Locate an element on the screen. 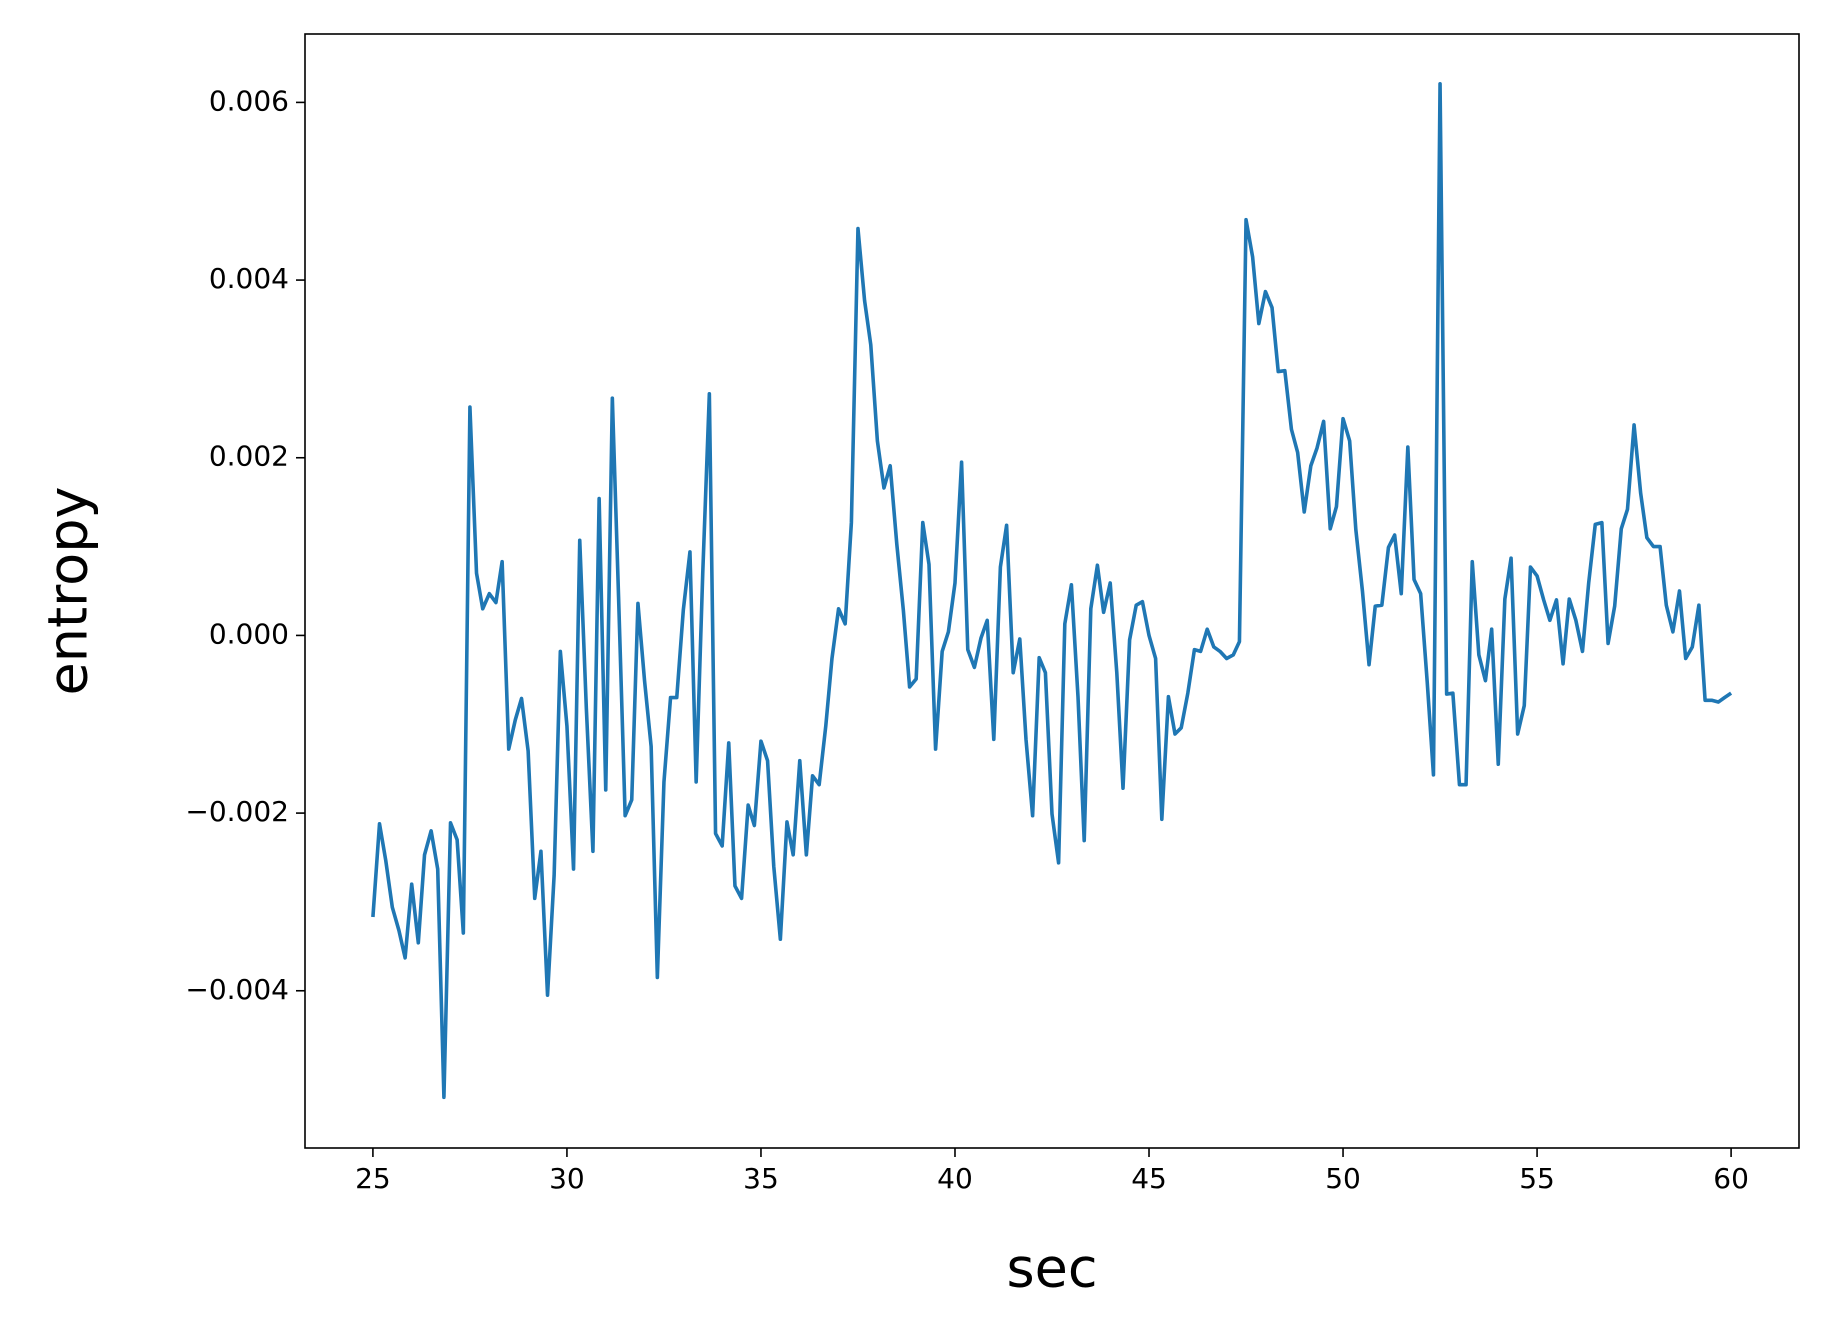  y-axis-label: entropy is located at coordinates (68, 591).